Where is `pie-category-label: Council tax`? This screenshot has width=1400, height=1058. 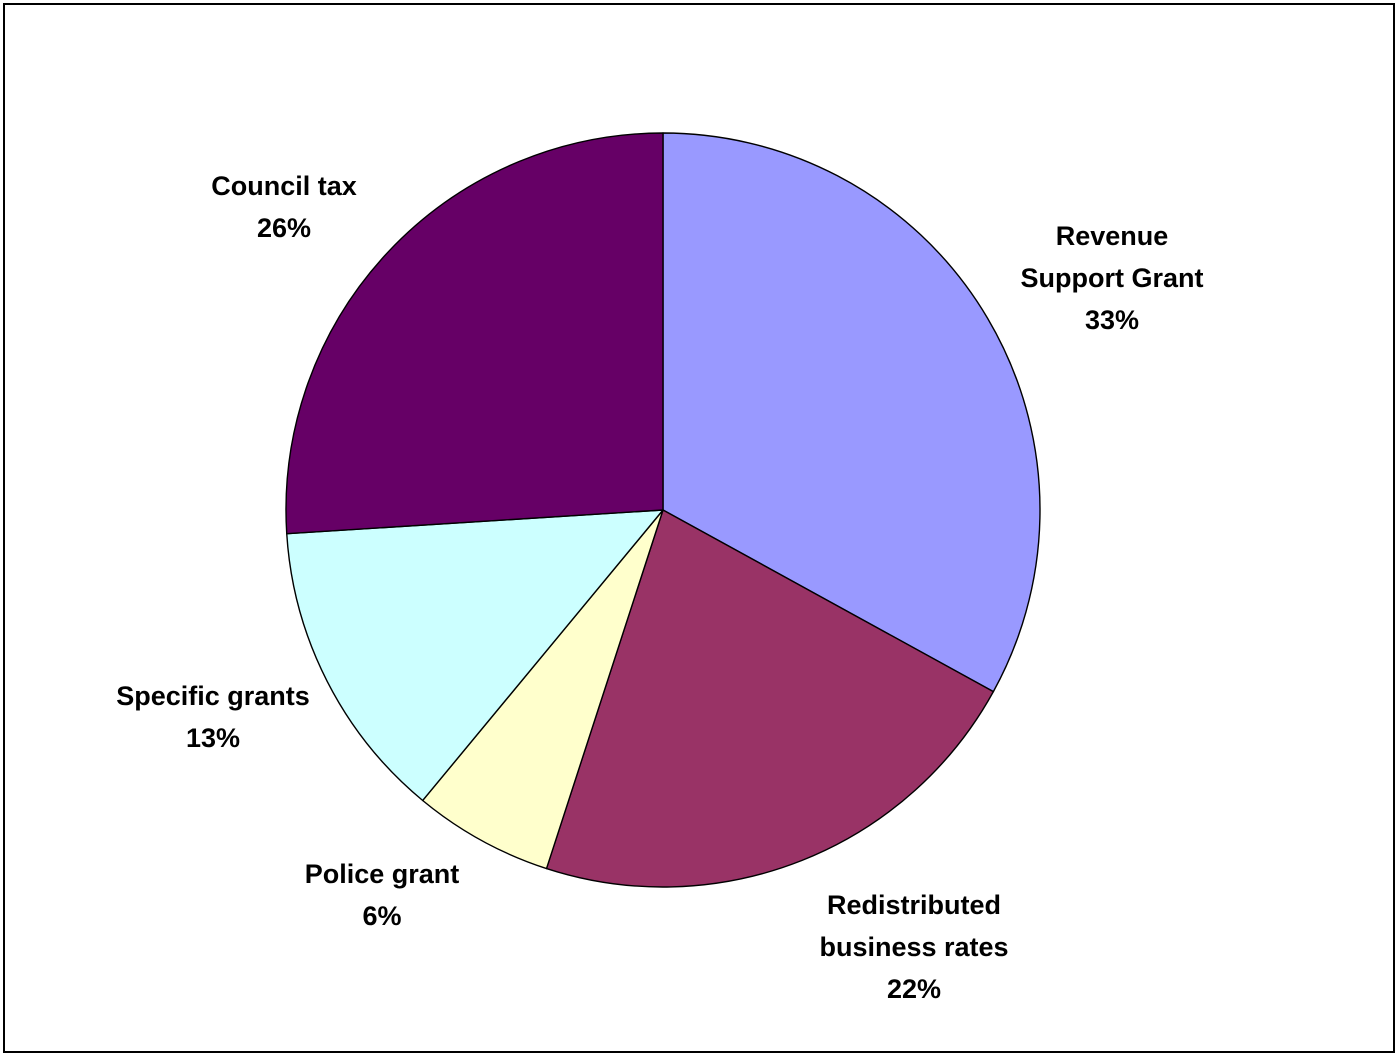 pie-category-label: Council tax is located at coordinates (284, 186).